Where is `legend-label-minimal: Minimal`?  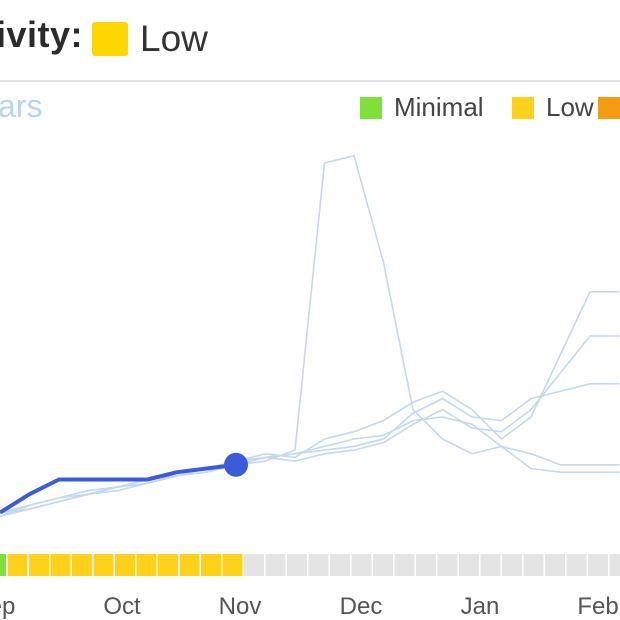 legend-label-minimal: Minimal is located at coordinates (439, 107).